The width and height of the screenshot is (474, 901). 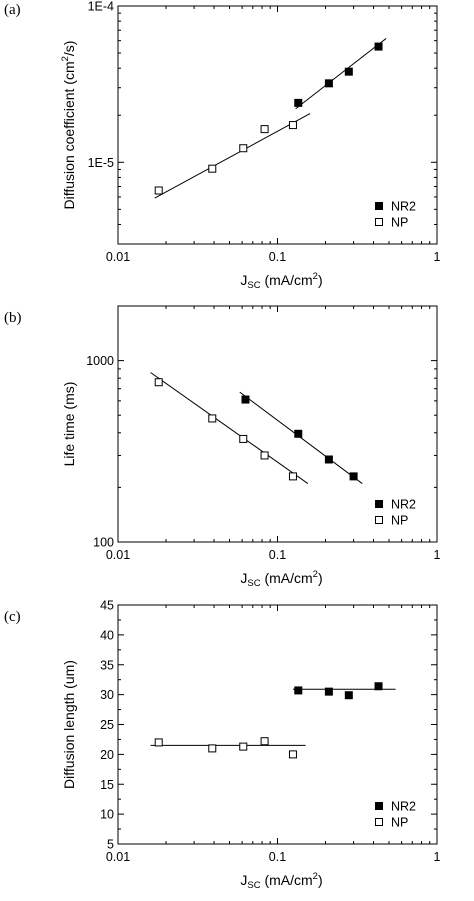 What do you see at coordinates (110, 845) in the screenshot?
I see `y-tick-label: 5` at bounding box center [110, 845].